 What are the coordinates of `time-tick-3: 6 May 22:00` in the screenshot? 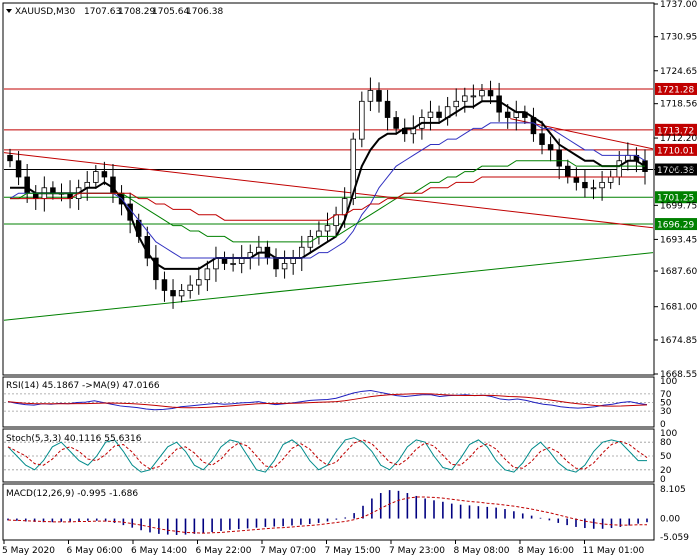 It's located at (224, 551).